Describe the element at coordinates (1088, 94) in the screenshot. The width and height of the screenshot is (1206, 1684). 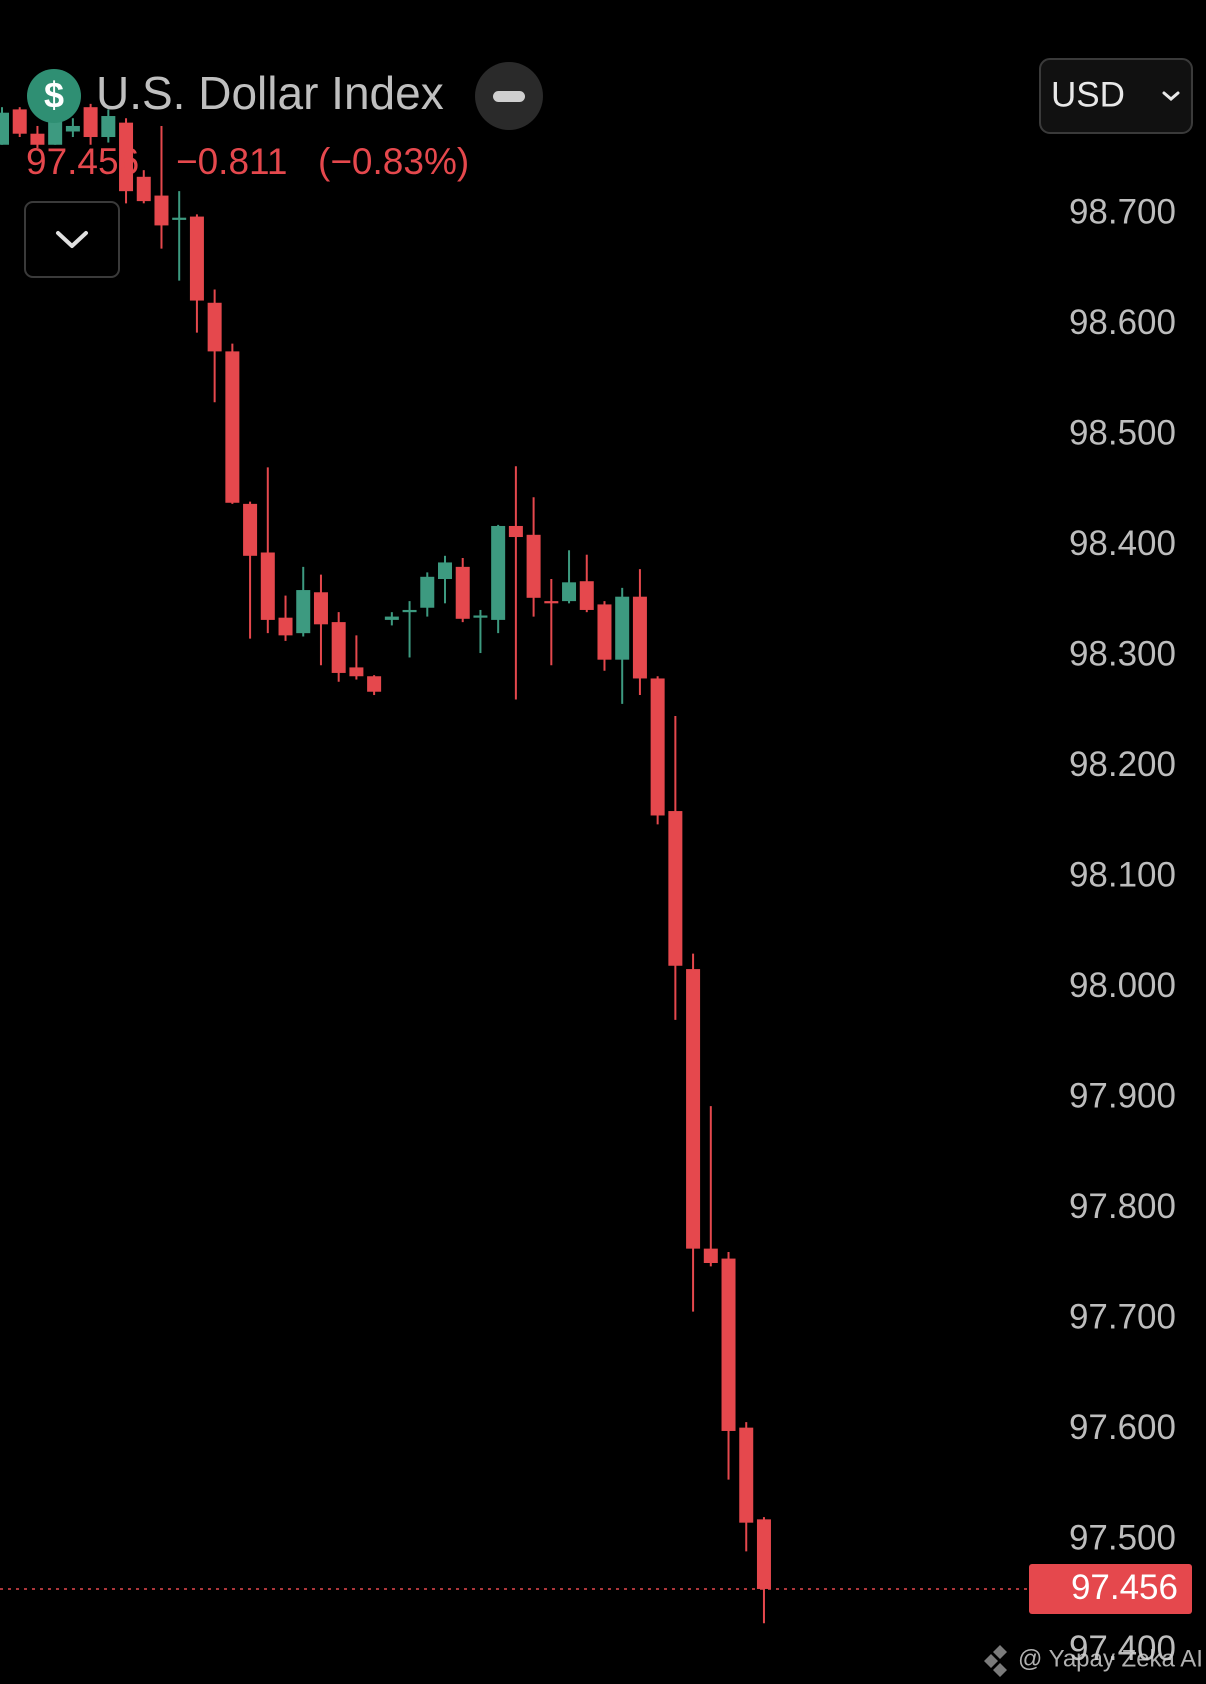
I see `currency-label: USD` at that location.